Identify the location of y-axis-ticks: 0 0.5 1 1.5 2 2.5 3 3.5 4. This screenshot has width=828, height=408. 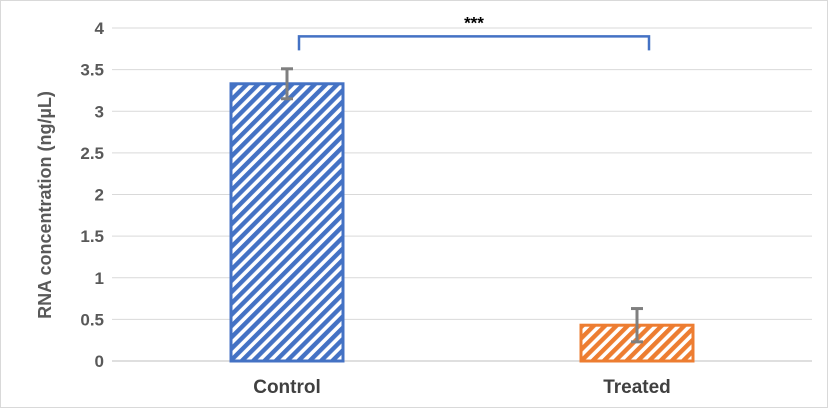
(92, 195).